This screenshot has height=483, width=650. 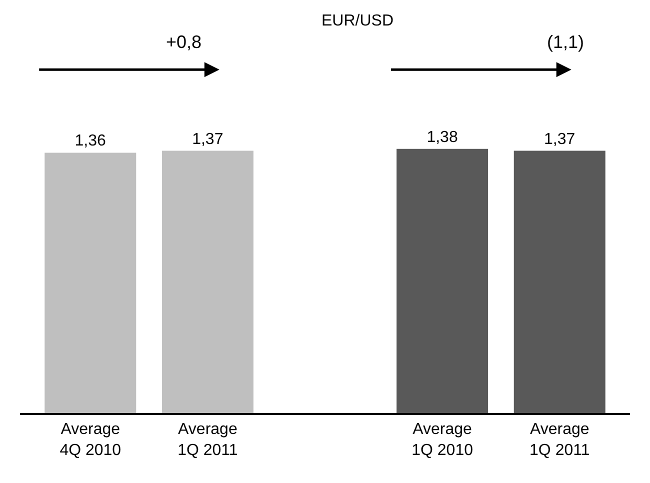 I want to click on x-tick-label: Average 1Q 2010, so click(x=443, y=440).